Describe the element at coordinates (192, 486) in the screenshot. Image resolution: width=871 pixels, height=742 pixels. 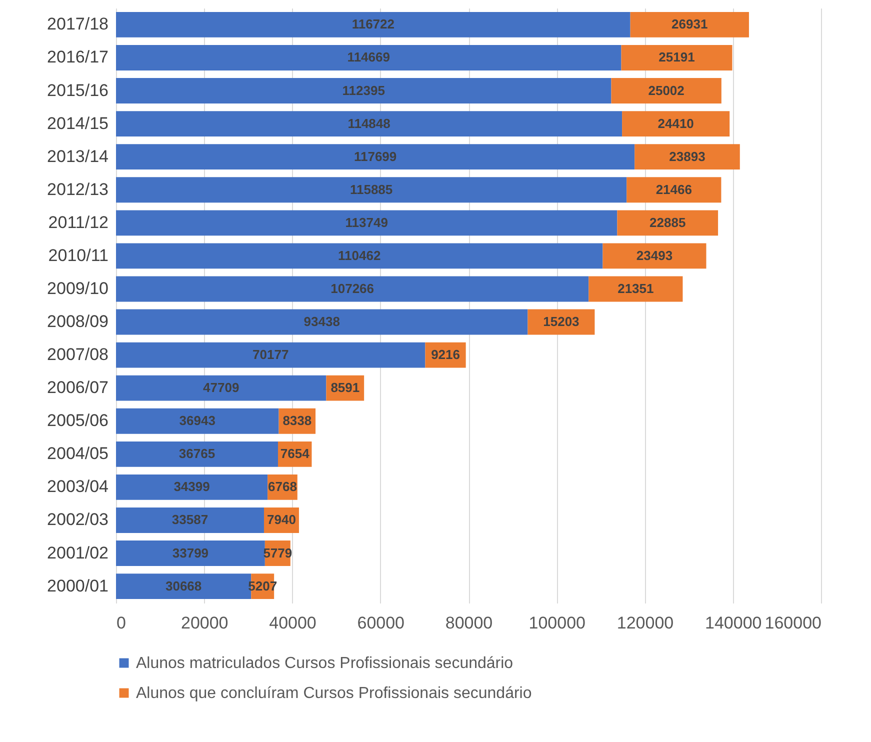
I see `data-label: 34399` at that location.